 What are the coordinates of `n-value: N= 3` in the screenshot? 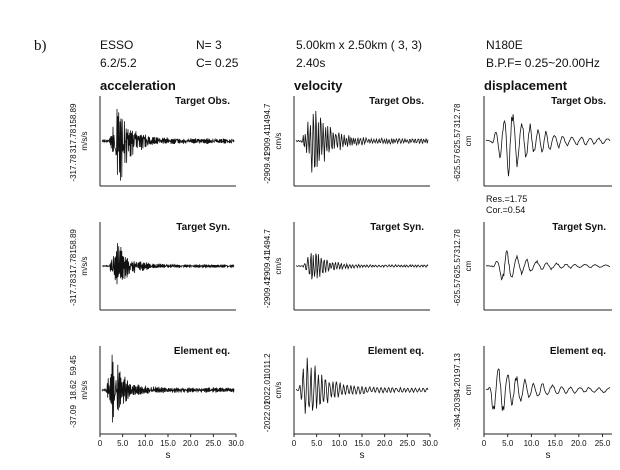 It's located at (209, 45).